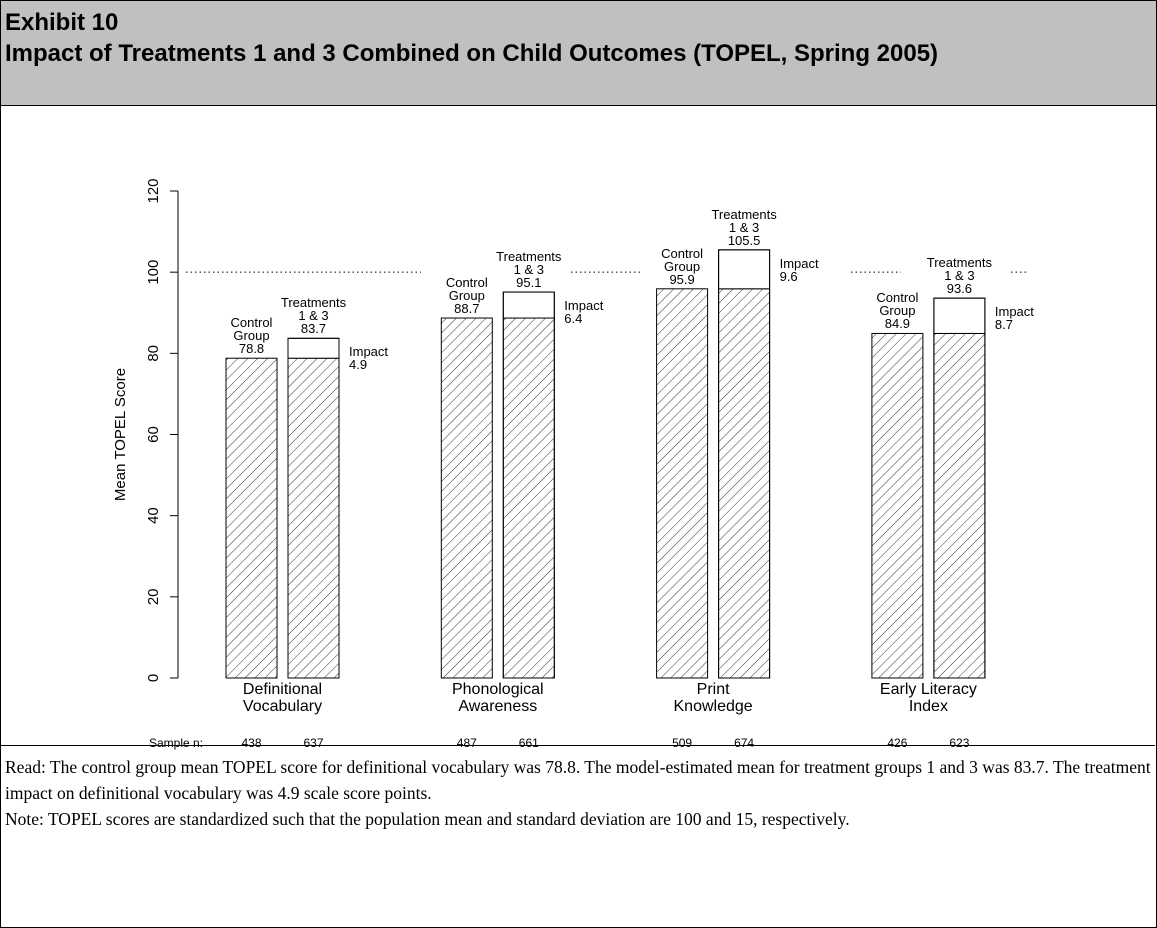  I want to click on category-label: Definitional Vocabulary, so click(282, 698).